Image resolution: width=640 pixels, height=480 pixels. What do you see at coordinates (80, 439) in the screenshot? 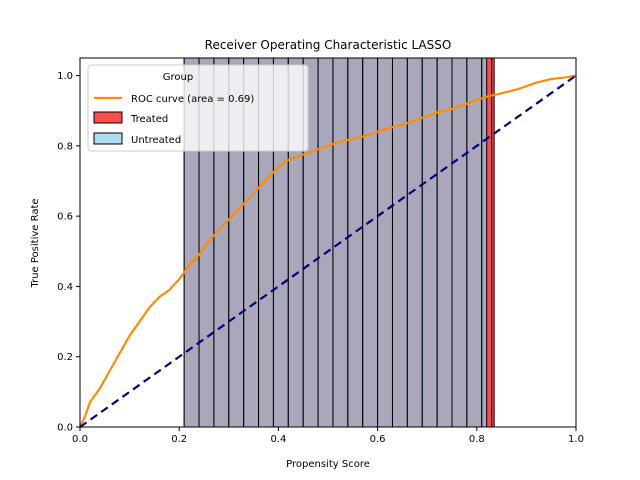
I see `x-tick-label: 0.0` at bounding box center [80, 439].